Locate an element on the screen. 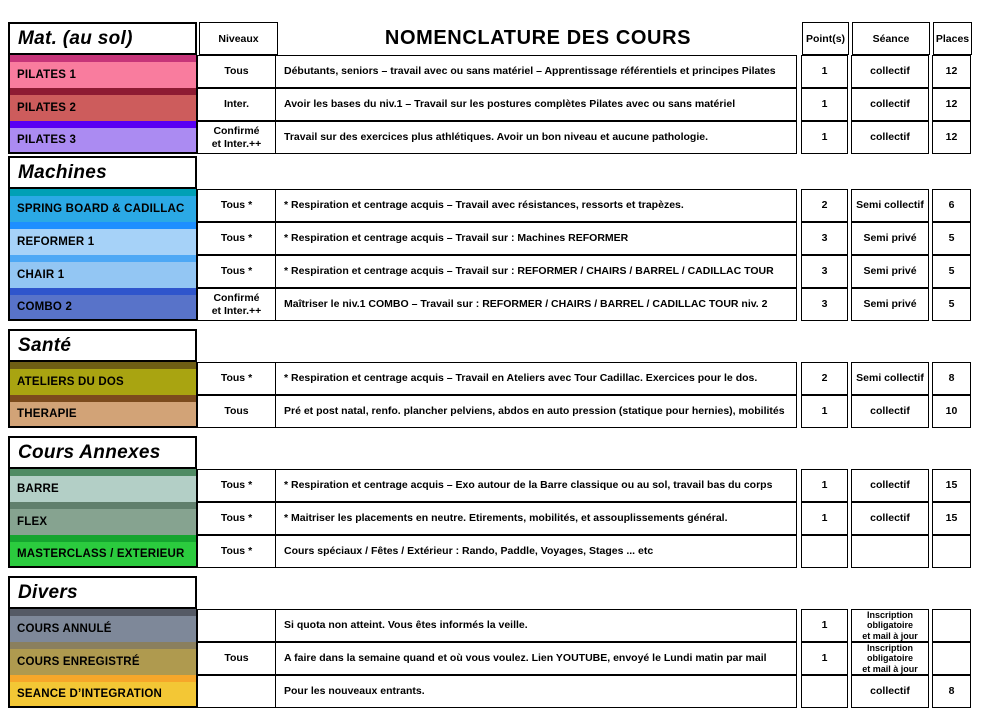  course-points is located at coordinates (824, 551).